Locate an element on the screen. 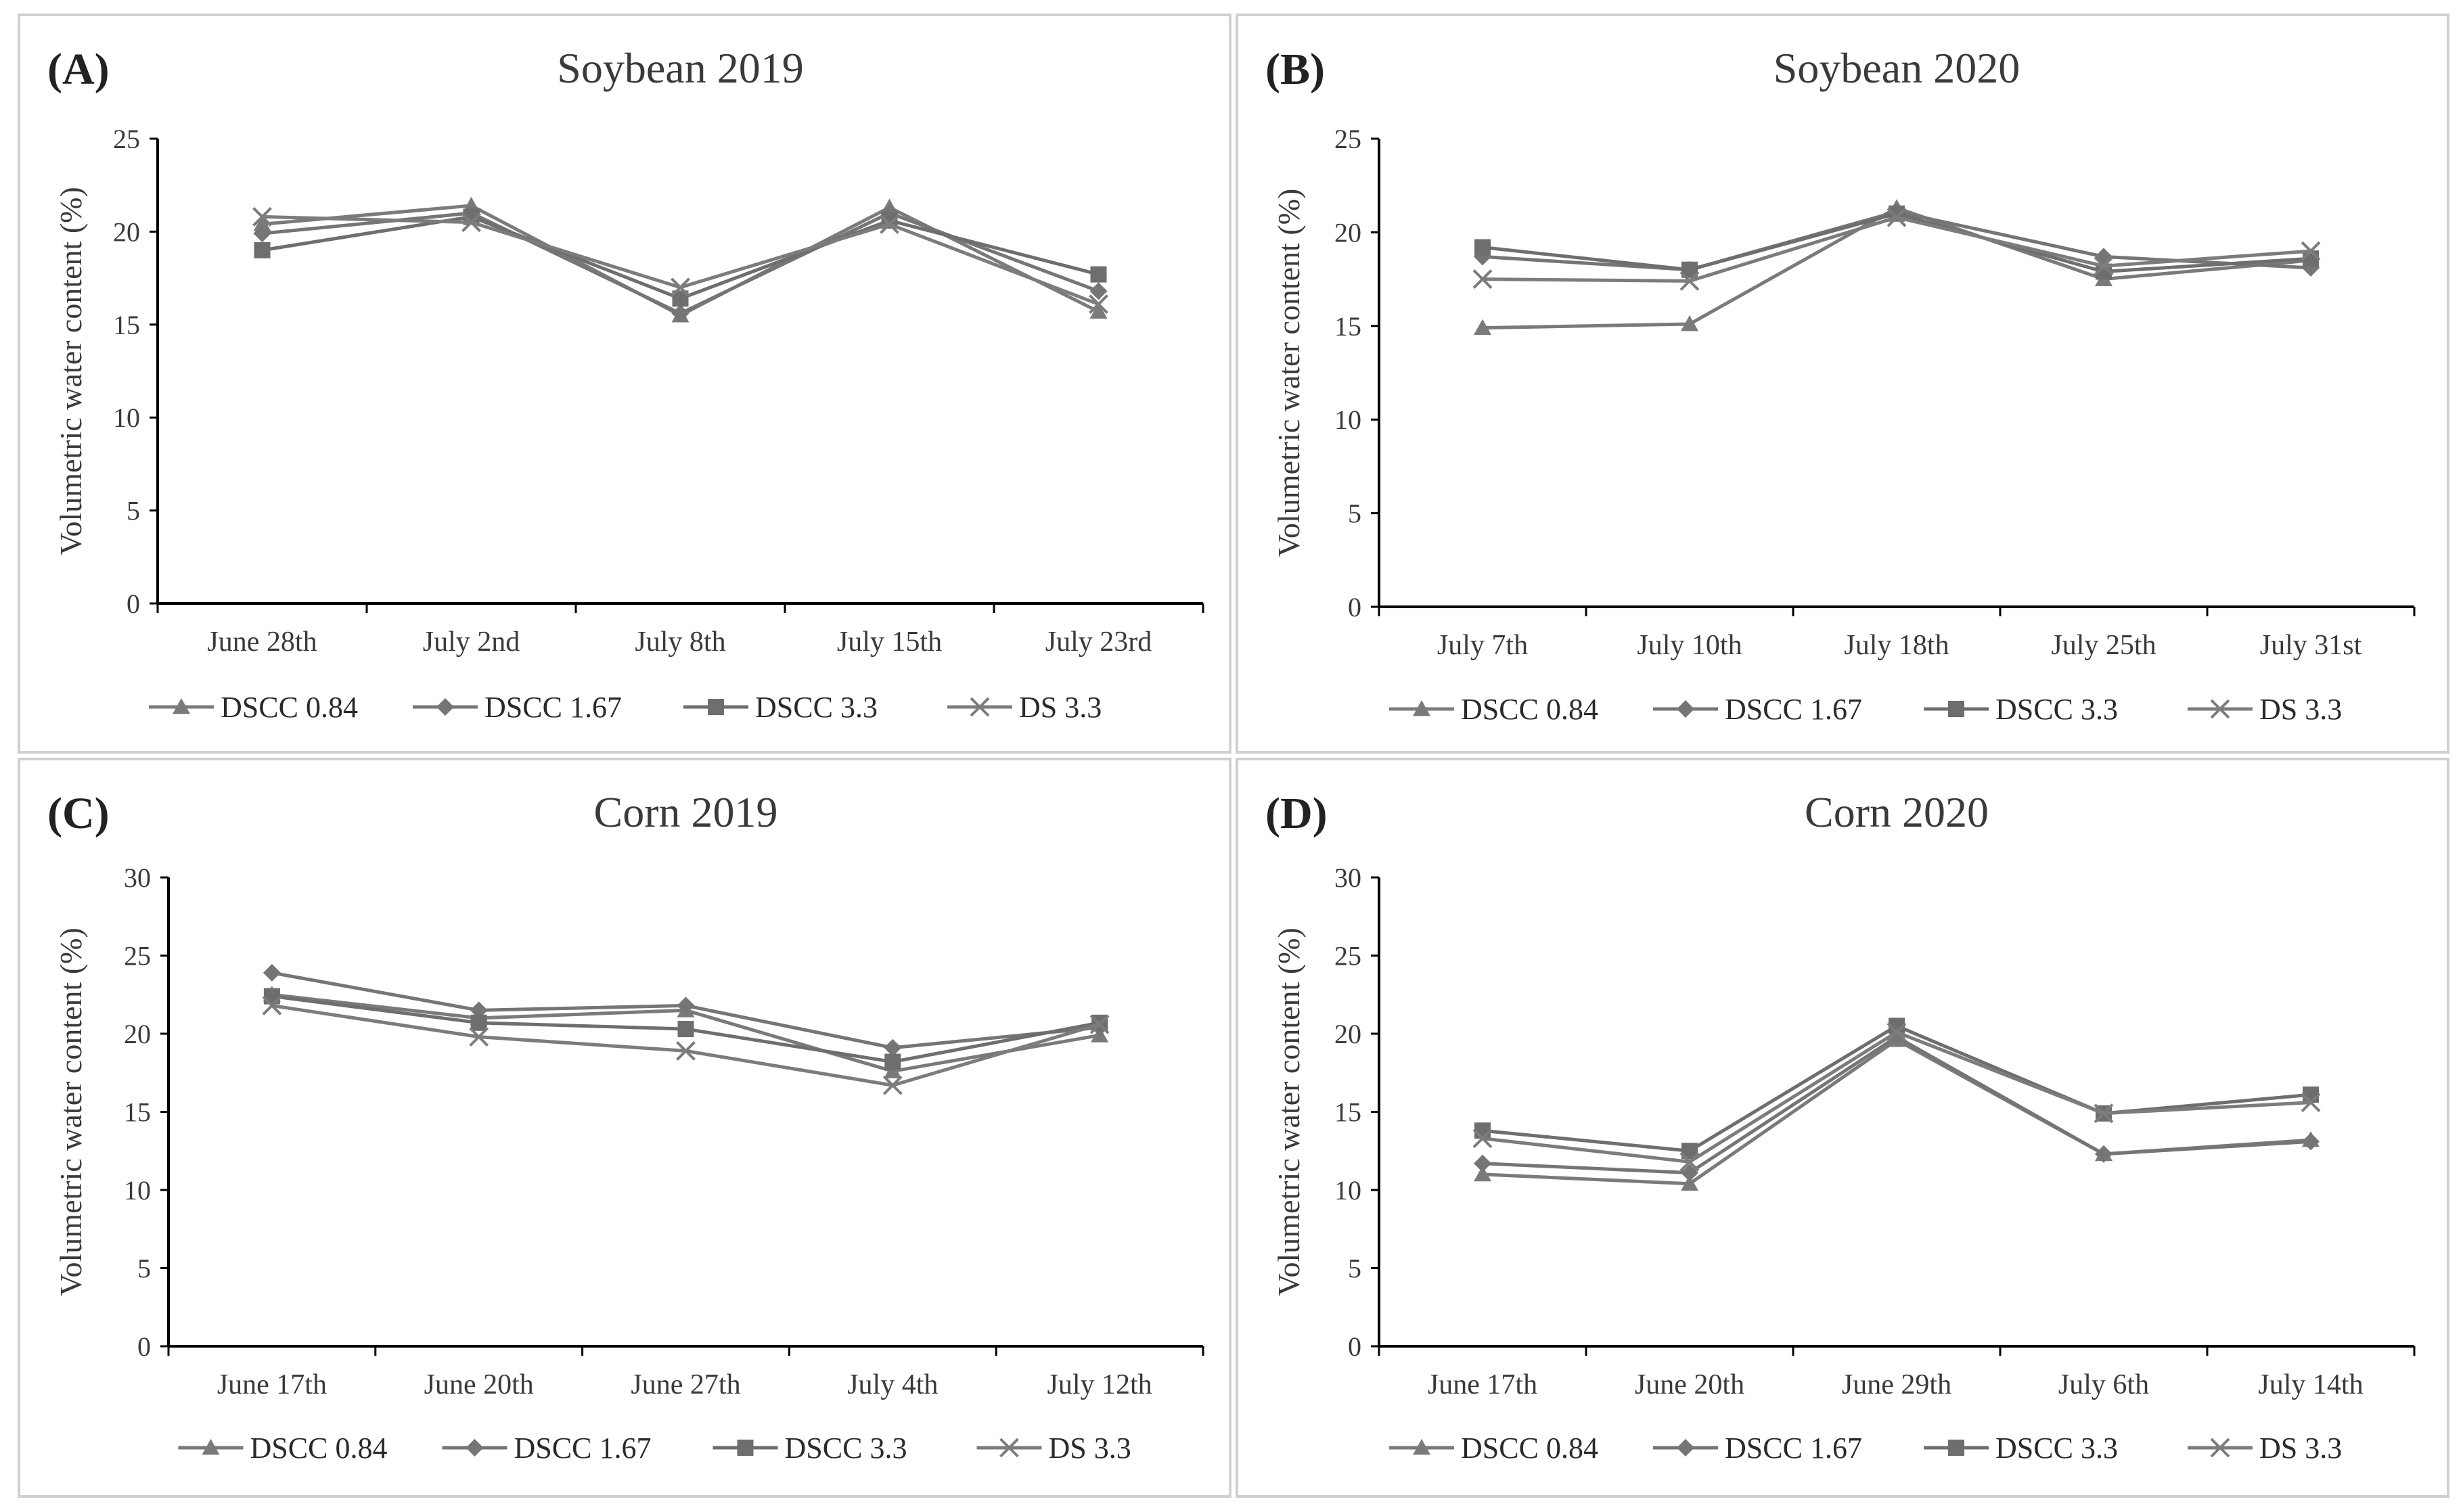  x-tick-label: July 12th is located at coordinates (1099, 1385).